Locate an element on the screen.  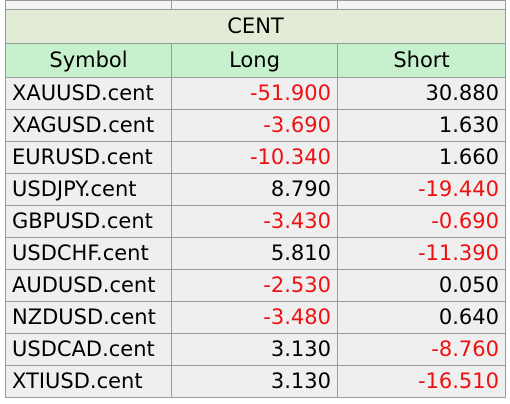
cell-long: -51.900 is located at coordinates (254, 93).